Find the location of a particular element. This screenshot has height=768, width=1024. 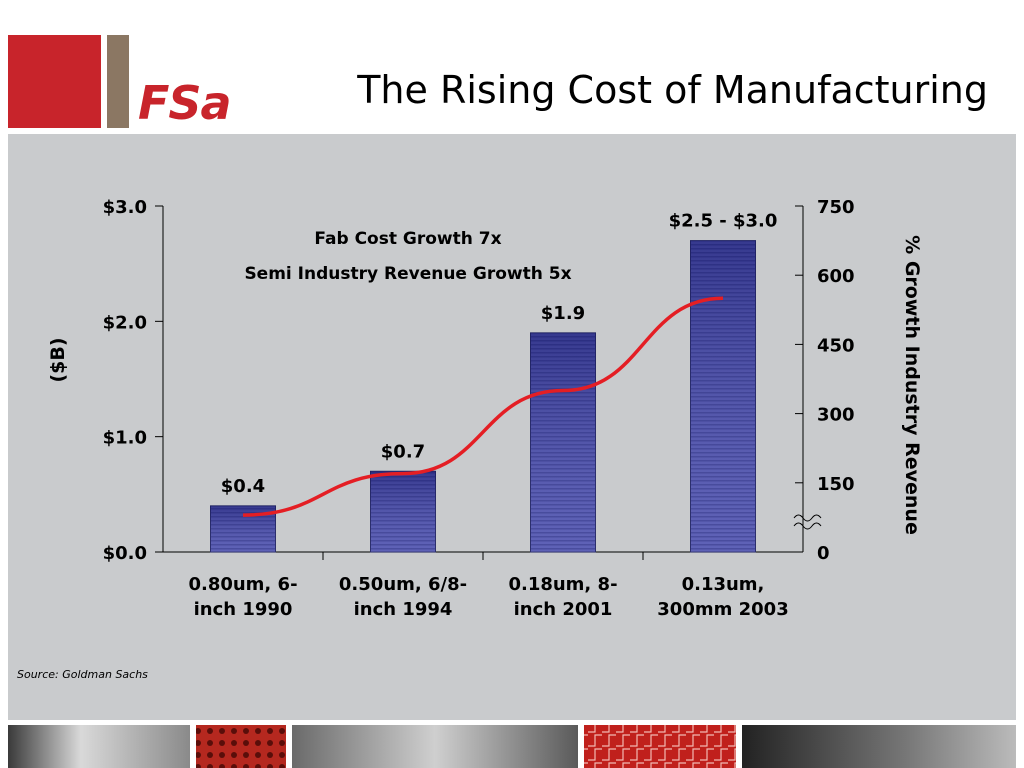

x-tick-label: 0.13um, is located at coordinates (723, 584).